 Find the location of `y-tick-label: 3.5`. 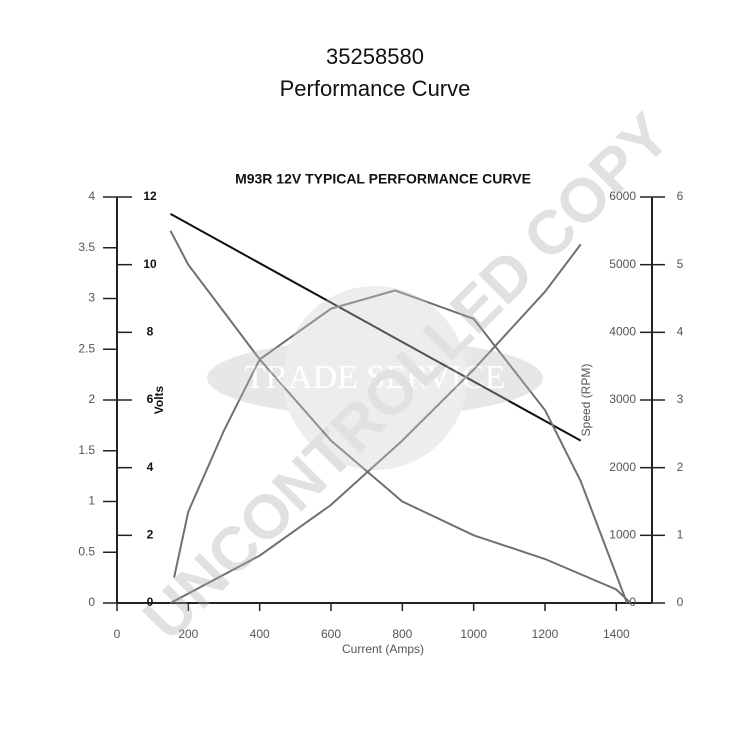

y-tick-label: 3.5 is located at coordinates (86, 247).